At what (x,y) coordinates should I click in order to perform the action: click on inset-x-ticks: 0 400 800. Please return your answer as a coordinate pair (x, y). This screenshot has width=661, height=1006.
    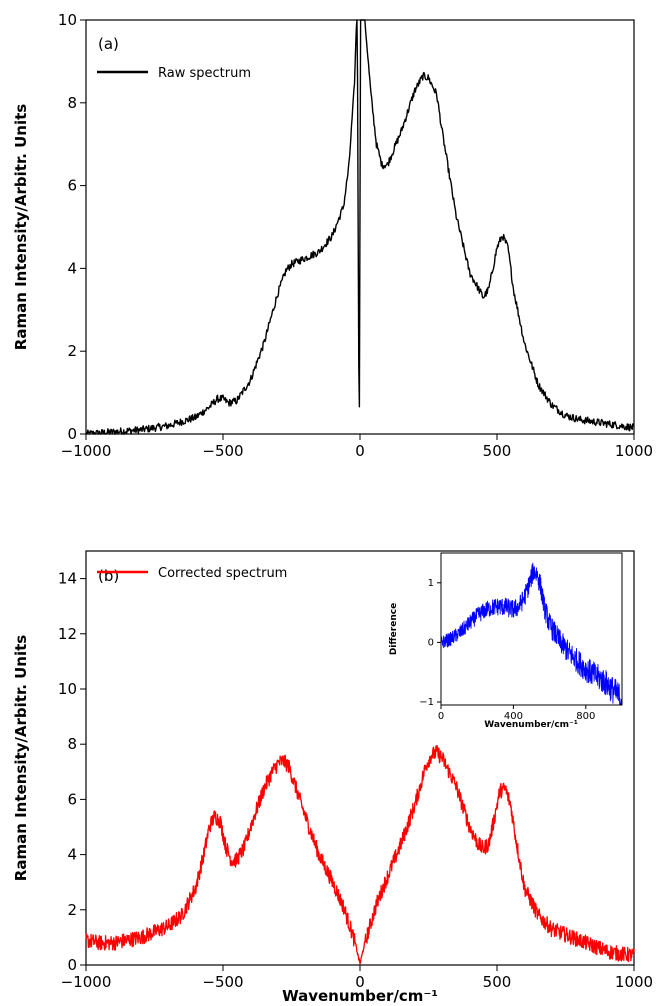
    Looking at the image, I should click on (516, 713).